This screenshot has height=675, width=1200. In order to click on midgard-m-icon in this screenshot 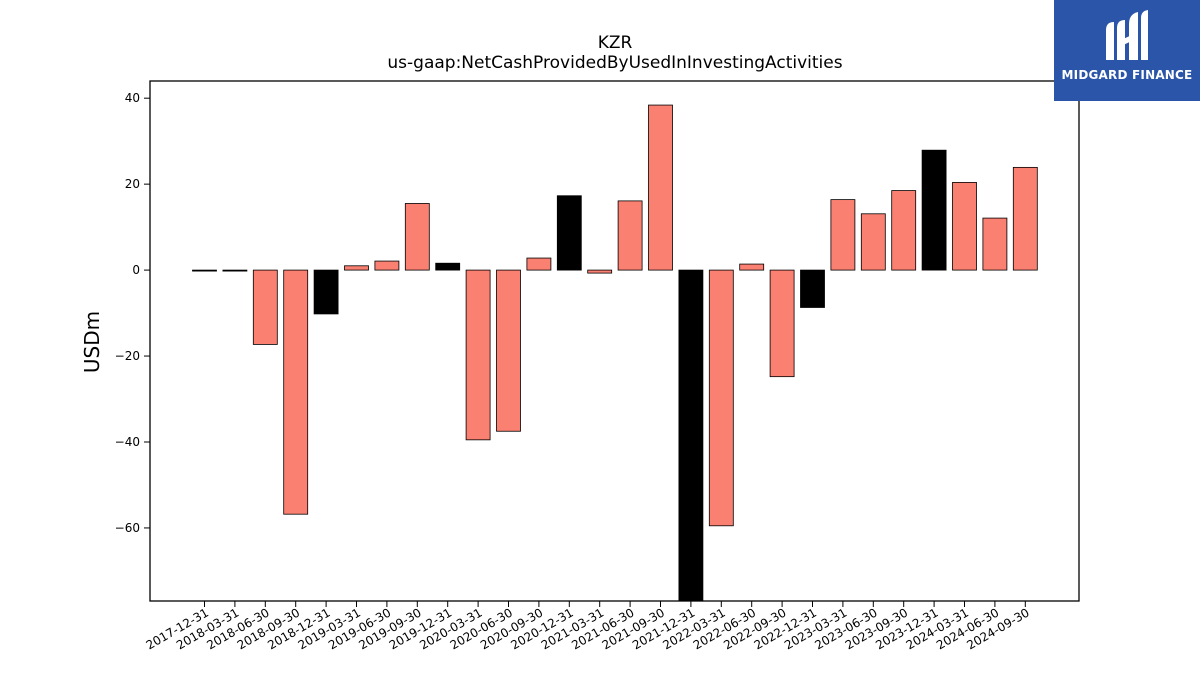, I will do `click(1127, 35)`.